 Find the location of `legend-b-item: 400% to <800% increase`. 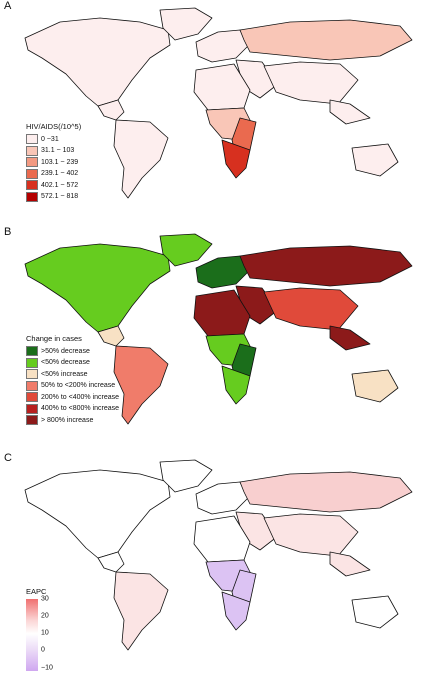

legend-b-item: 400% to <800% increase is located at coordinates (72, 409).